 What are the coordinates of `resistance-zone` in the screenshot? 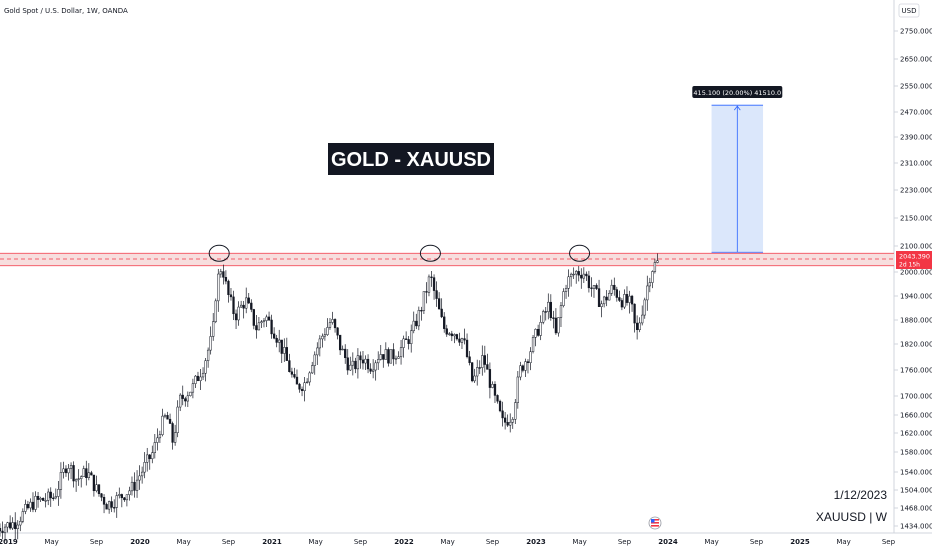 It's located at (447, 259).